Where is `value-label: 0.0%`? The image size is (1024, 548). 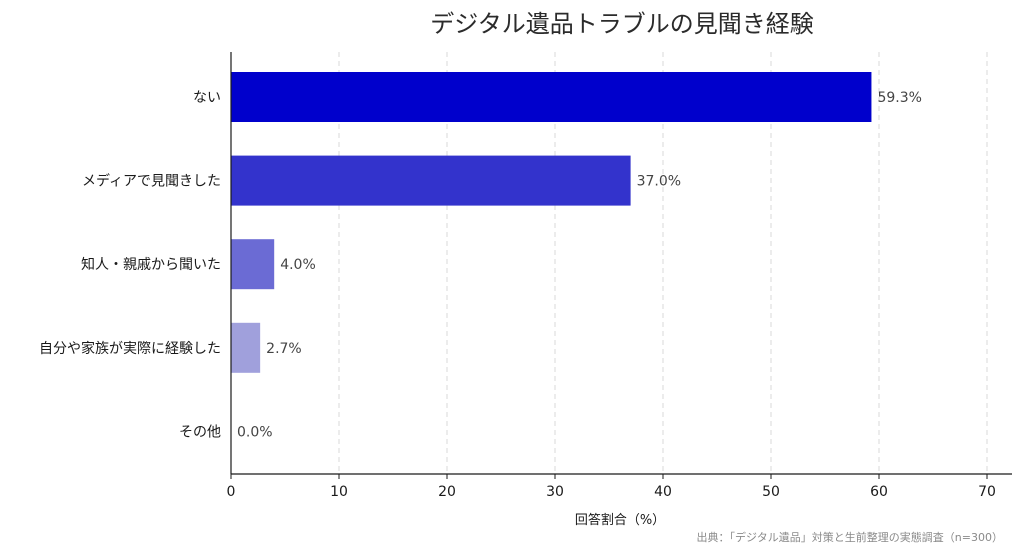
value-label: 0.0% is located at coordinates (255, 432).